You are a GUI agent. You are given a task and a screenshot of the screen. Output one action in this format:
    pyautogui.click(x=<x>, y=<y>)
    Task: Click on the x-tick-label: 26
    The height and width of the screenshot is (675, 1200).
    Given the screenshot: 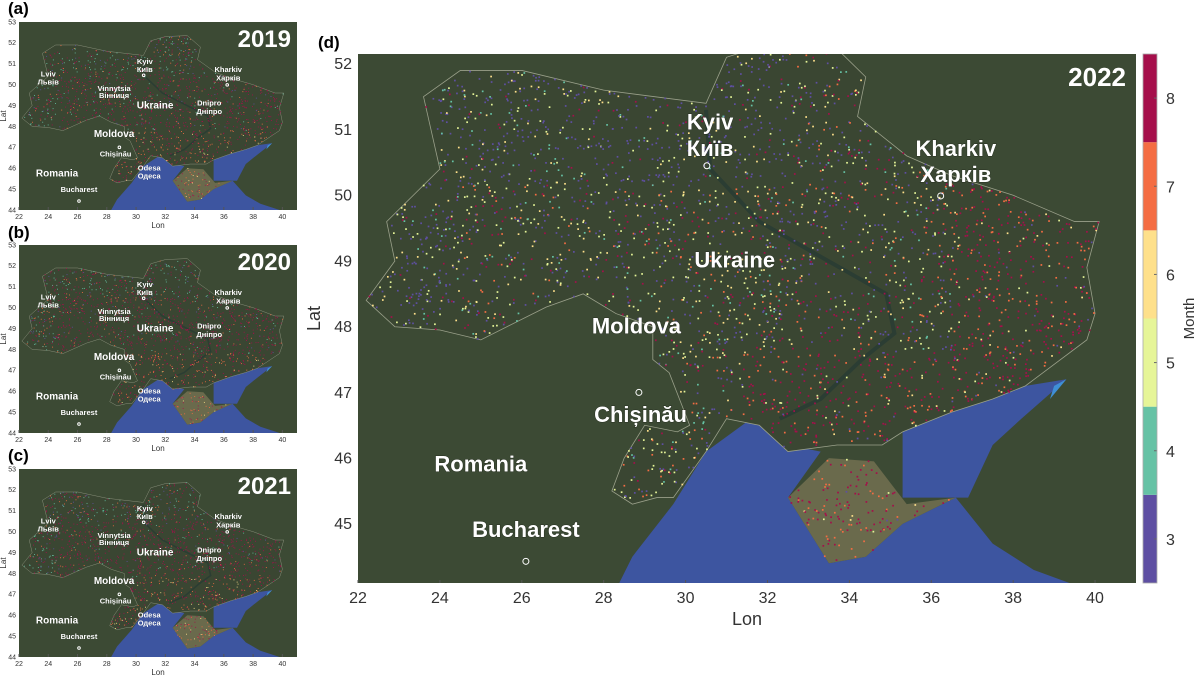 What is the action you would take?
    pyautogui.click(x=78, y=440)
    